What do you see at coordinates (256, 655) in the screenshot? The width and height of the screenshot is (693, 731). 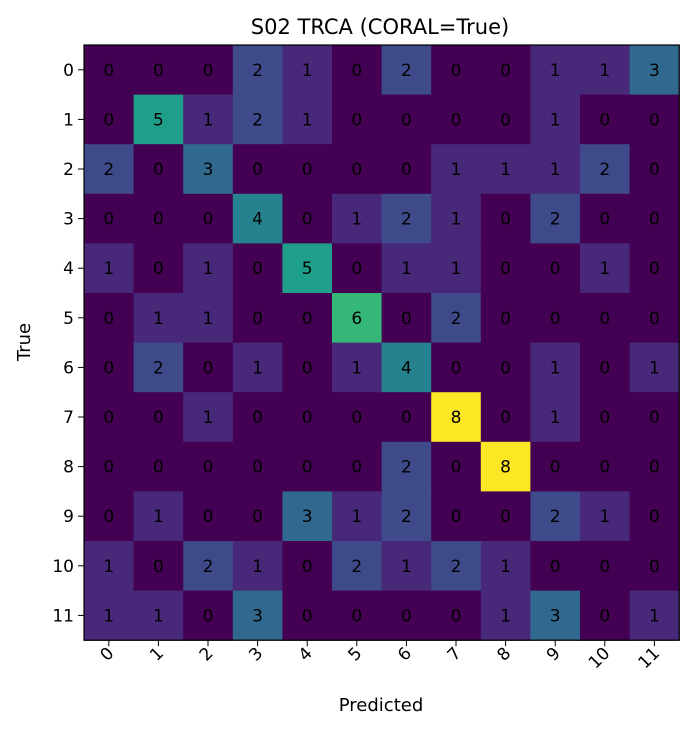 I see `x-tick-label: 3` at bounding box center [256, 655].